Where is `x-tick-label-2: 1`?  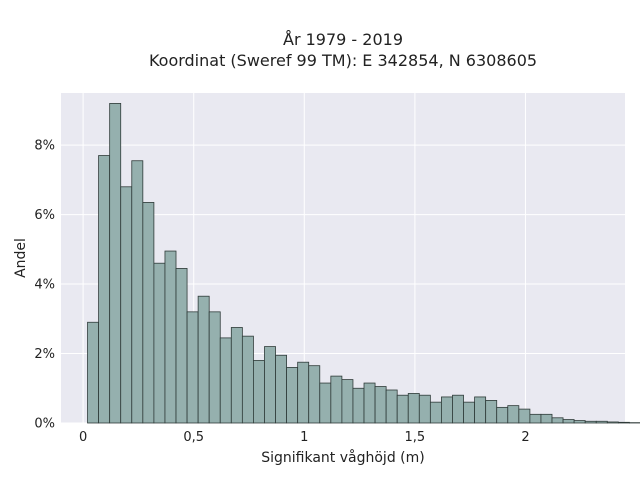 x-tick-label-2: 1 is located at coordinates (304, 437).